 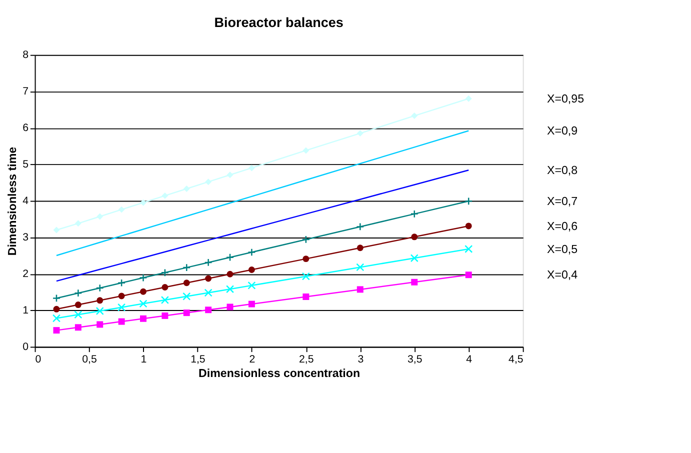 I want to click on y-tick-label: 1, so click(x=25, y=310).